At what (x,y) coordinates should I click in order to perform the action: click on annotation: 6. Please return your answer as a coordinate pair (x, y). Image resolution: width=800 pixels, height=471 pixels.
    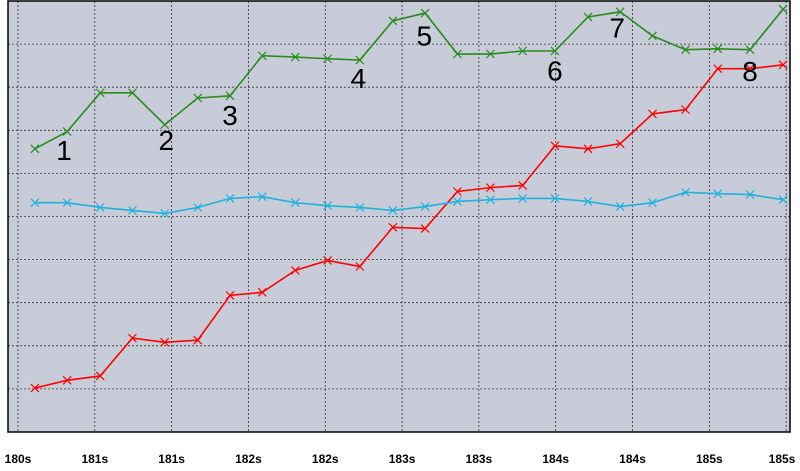
    Looking at the image, I should click on (555, 70).